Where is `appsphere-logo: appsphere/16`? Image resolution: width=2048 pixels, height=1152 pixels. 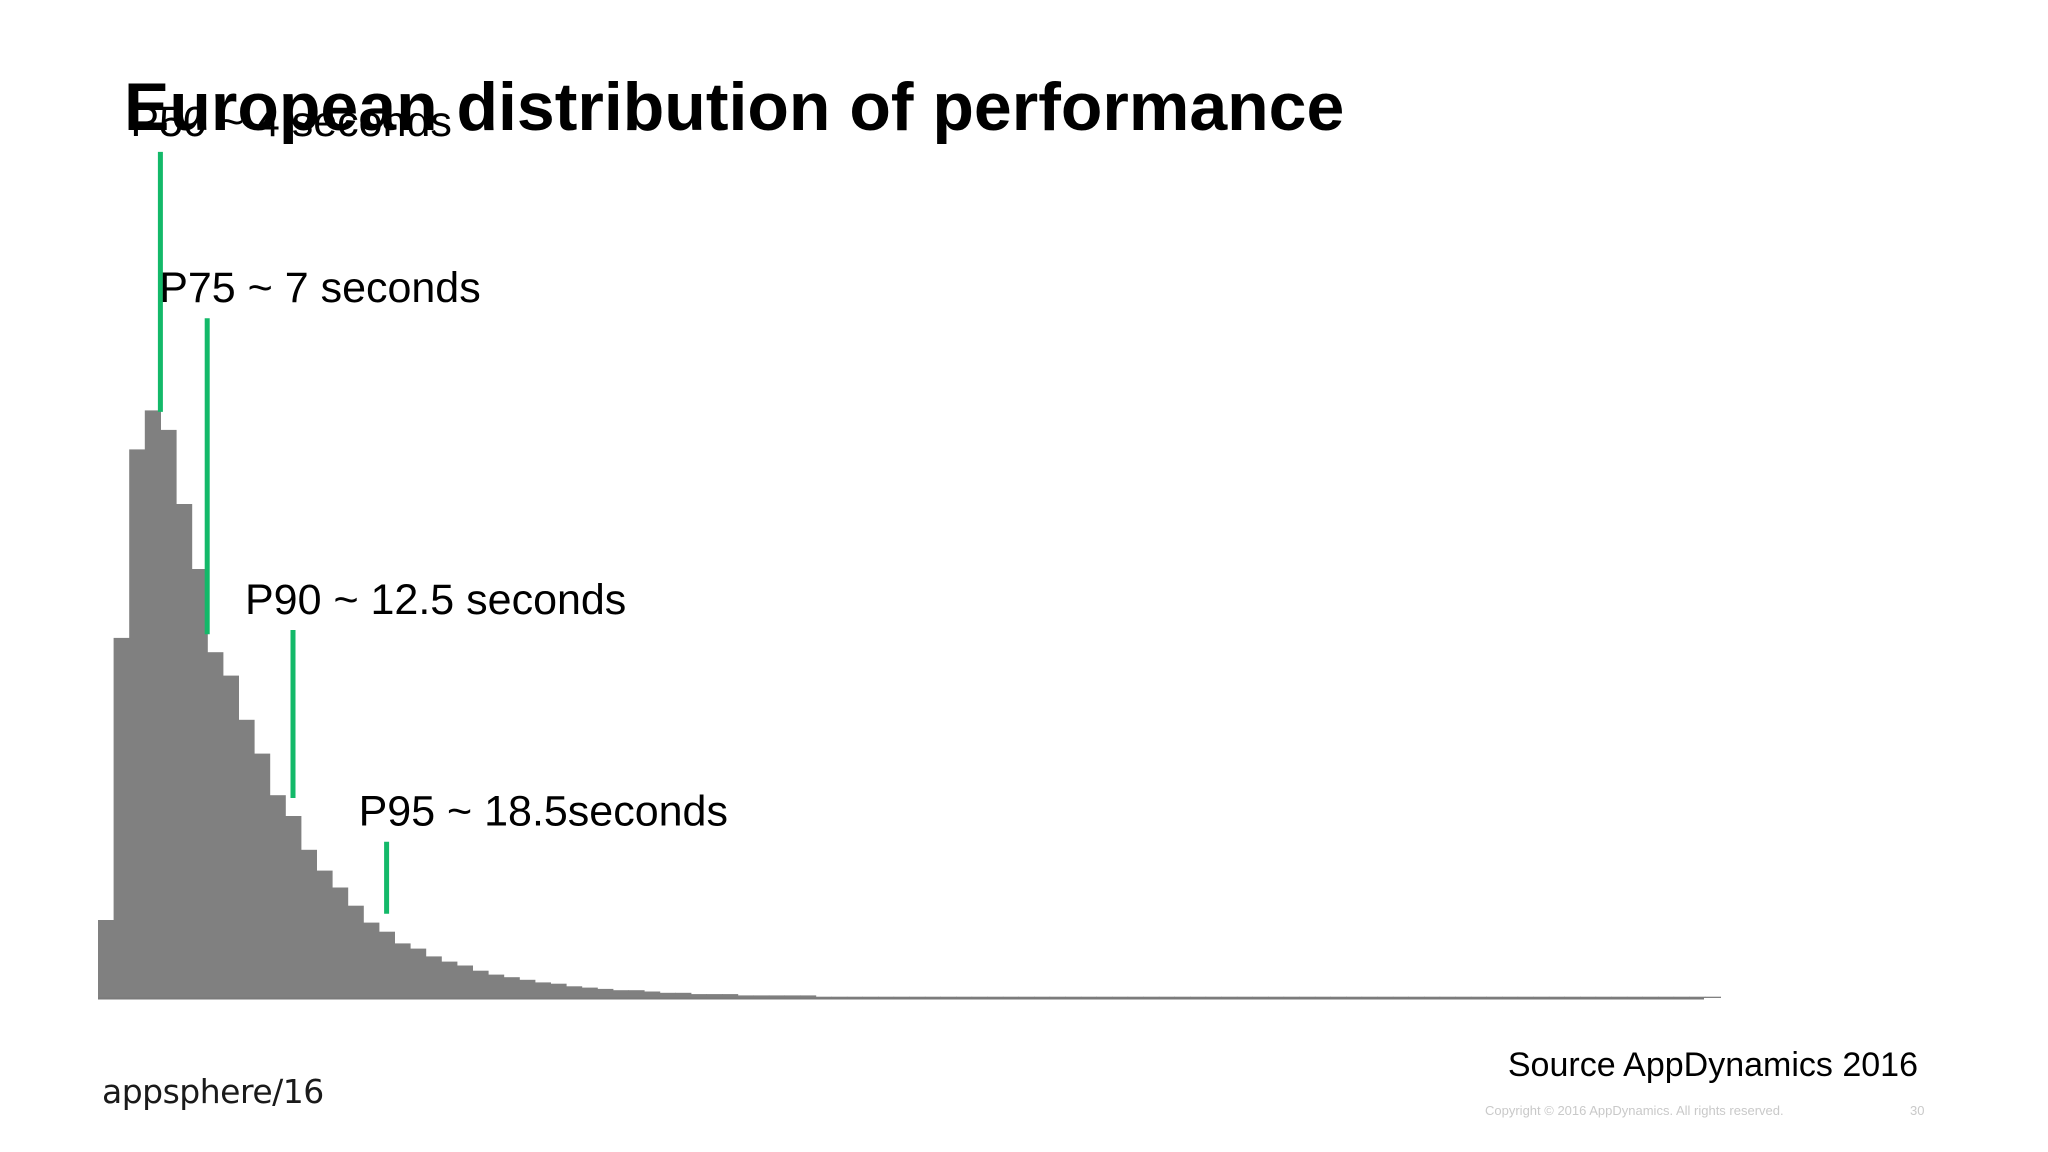 appsphere-logo: appsphere/16 is located at coordinates (213, 1091).